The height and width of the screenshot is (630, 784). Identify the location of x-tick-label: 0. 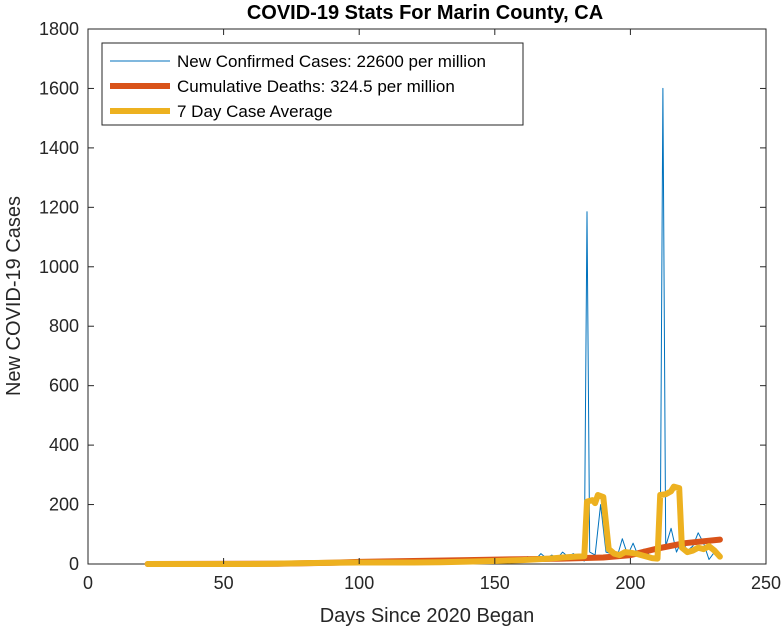
(88, 583).